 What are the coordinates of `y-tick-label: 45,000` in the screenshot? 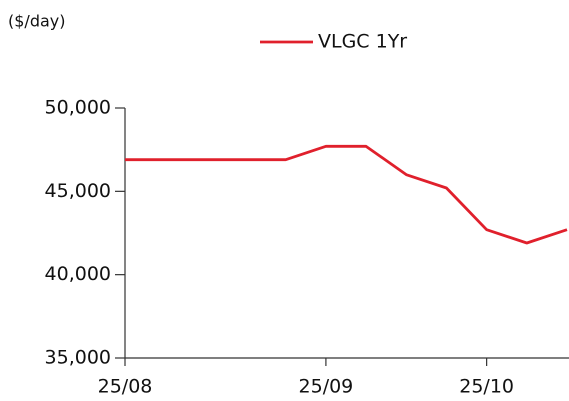 It's located at (78, 191).